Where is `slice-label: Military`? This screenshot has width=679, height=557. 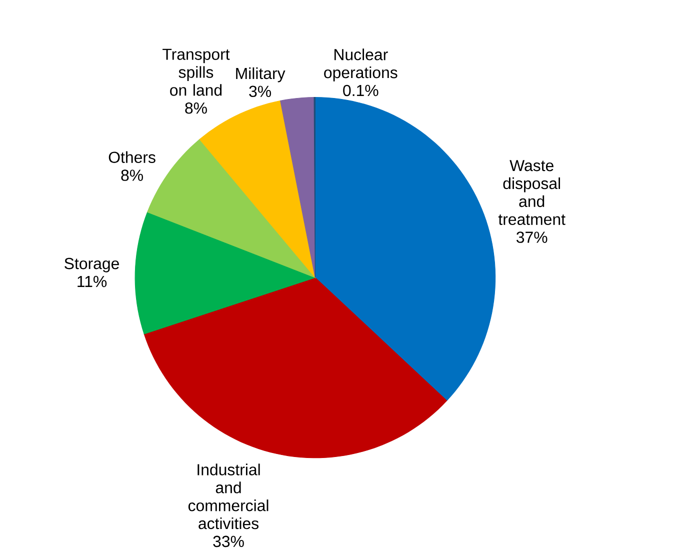 slice-label: Military is located at coordinates (261, 74).